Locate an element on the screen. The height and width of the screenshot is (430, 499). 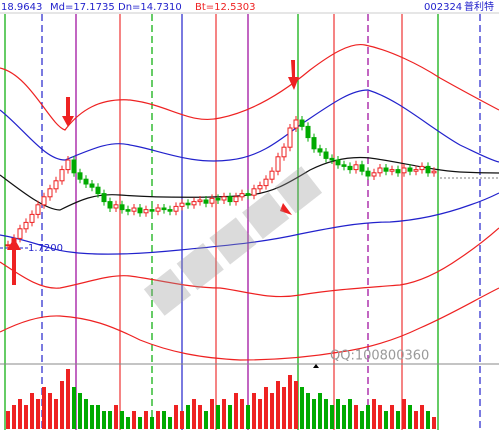
header-value: Dn=14.7310 is located at coordinates (150, 7).